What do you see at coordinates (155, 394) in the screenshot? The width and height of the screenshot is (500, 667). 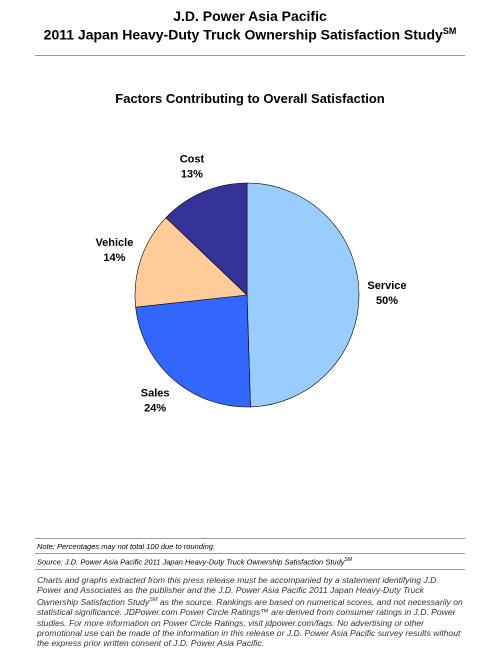 I see `slice-category-label: Sales` at bounding box center [155, 394].